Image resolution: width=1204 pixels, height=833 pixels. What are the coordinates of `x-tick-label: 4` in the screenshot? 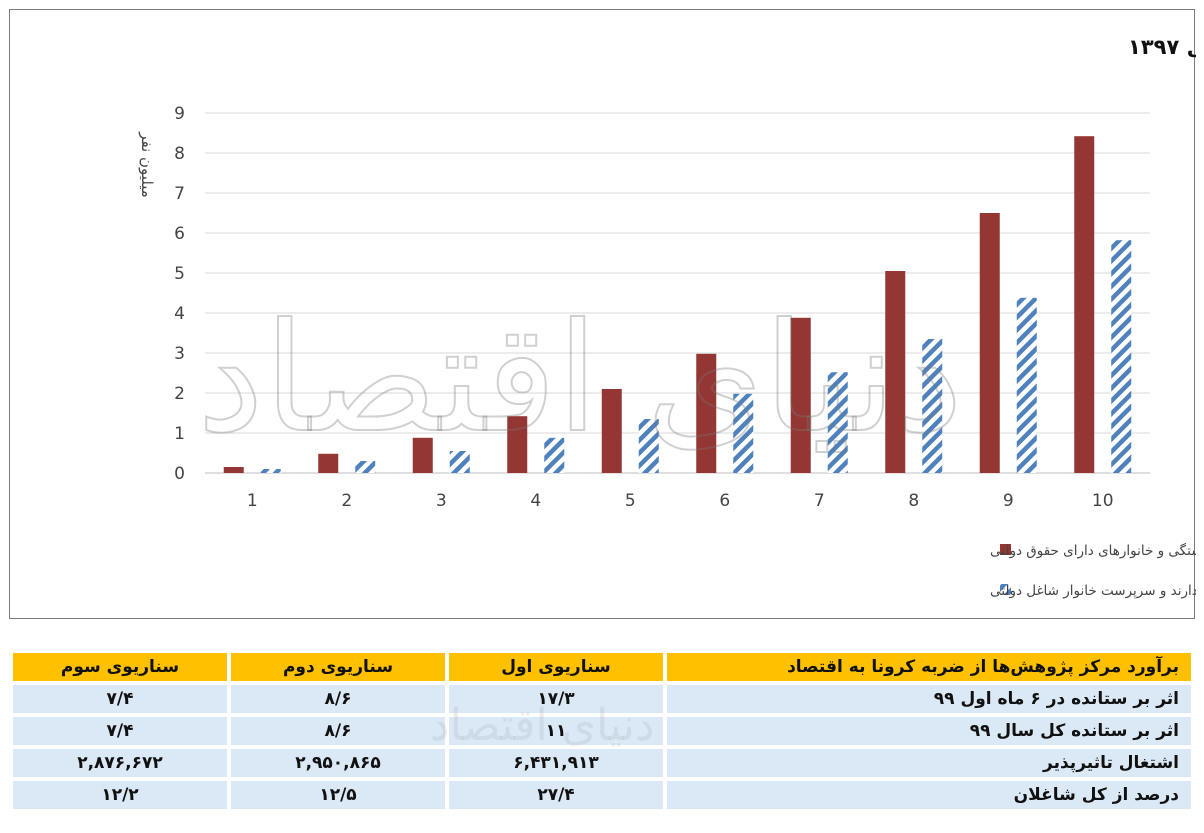 It's located at (535, 501).